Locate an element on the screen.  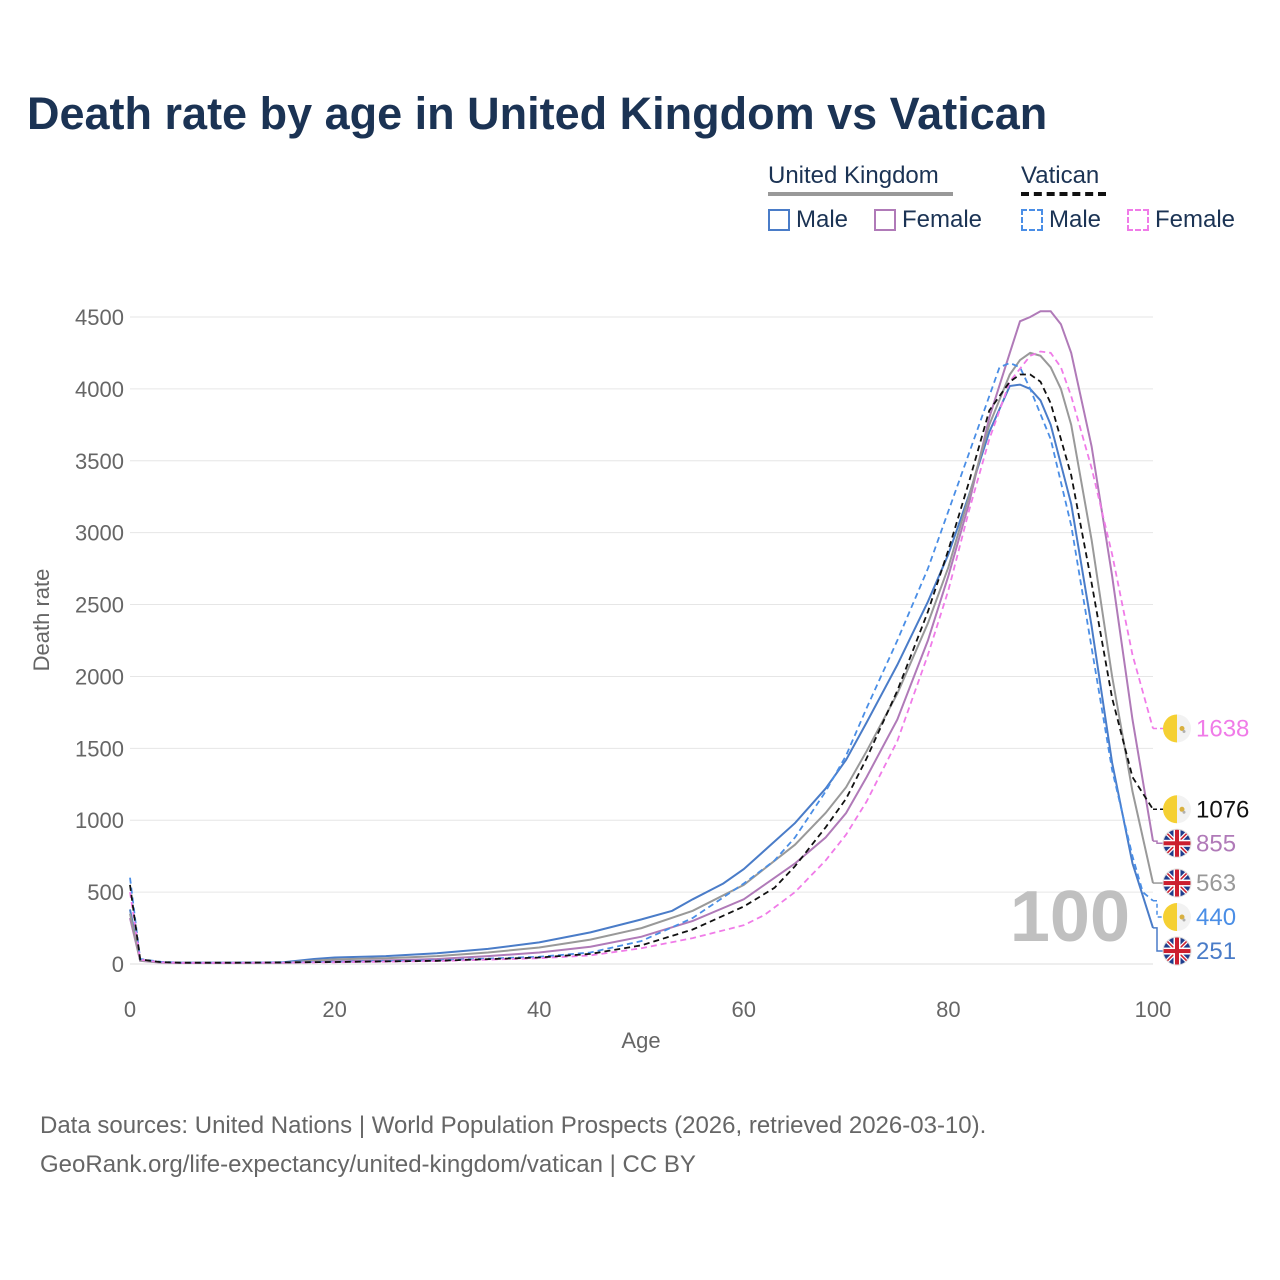
x-tick-label: 100 is located at coordinates (1153, 1009).